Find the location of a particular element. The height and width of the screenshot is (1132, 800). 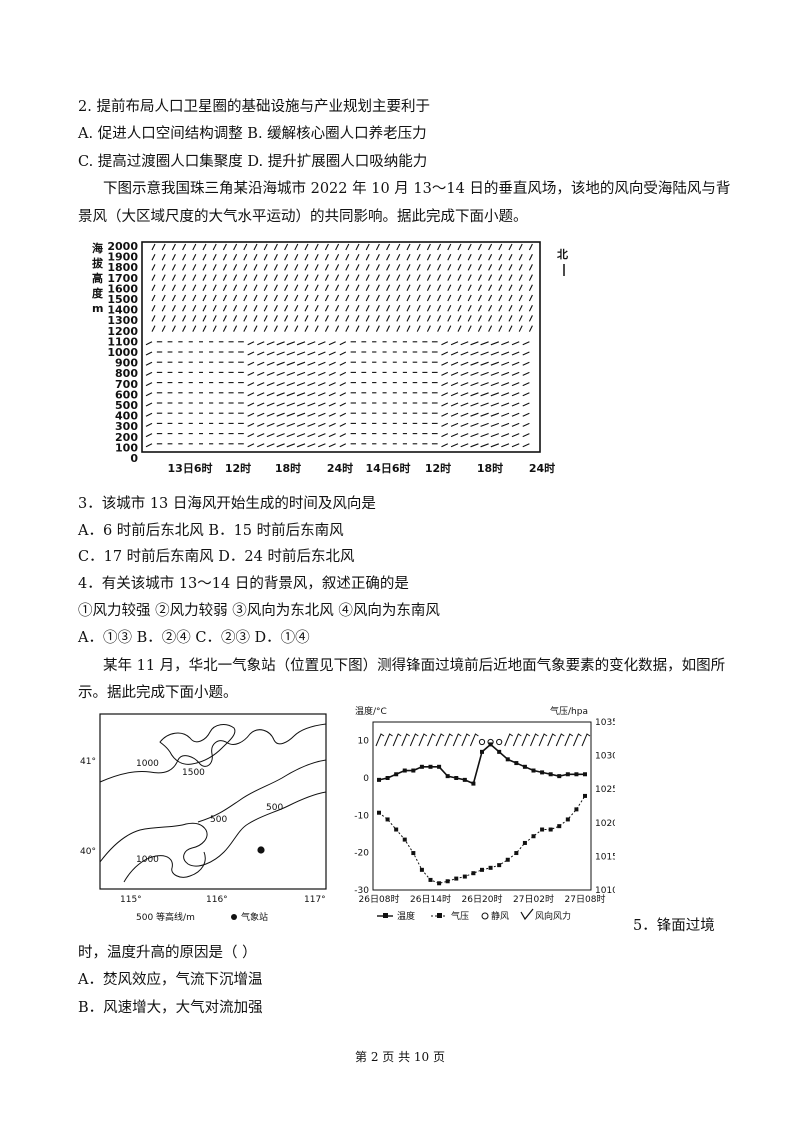

wind-ytick-label: 400 is located at coordinates (126, 416).